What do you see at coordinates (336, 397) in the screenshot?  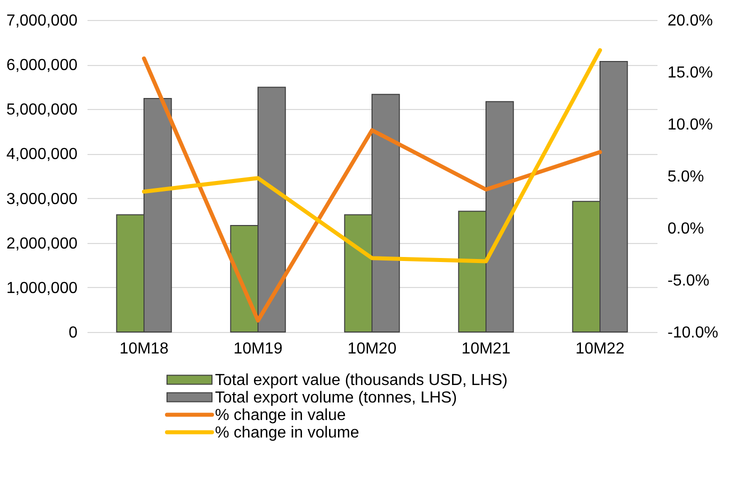 I see `legend-label: Total export volume (tonnes, LHS)` at bounding box center [336, 397].